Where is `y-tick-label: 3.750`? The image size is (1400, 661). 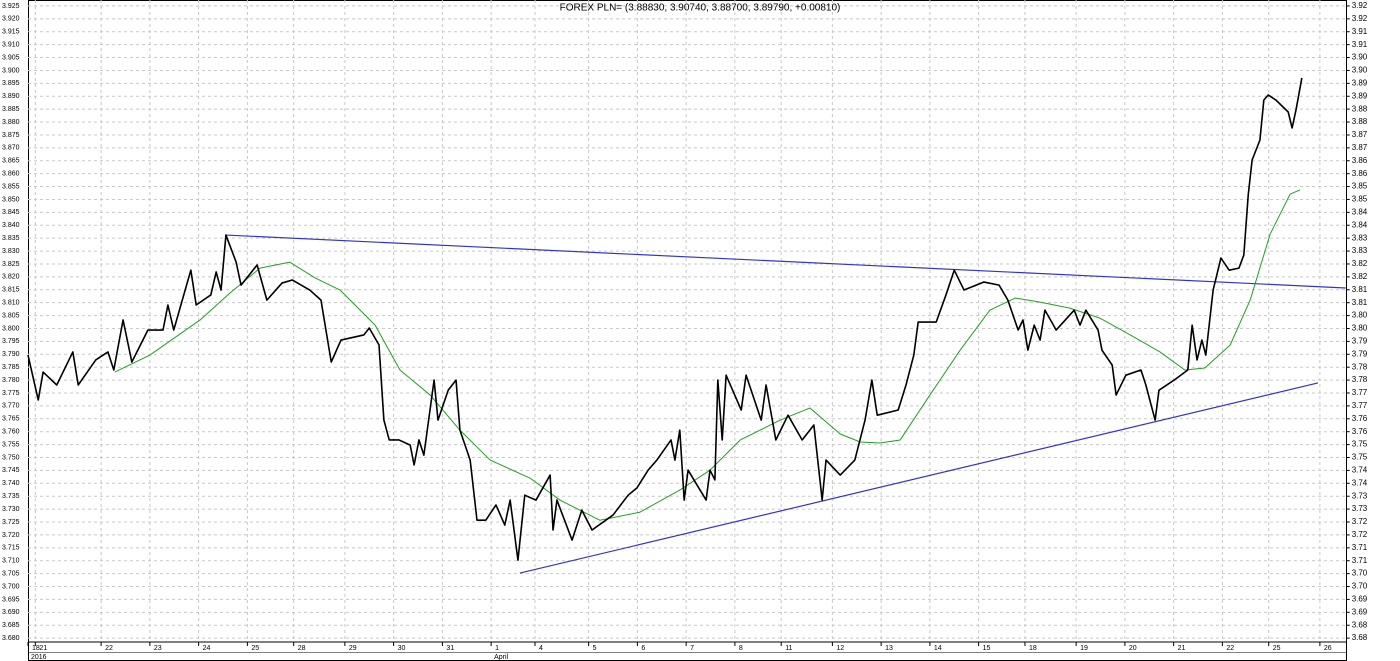 y-tick-label: 3.750 is located at coordinates (11, 457).